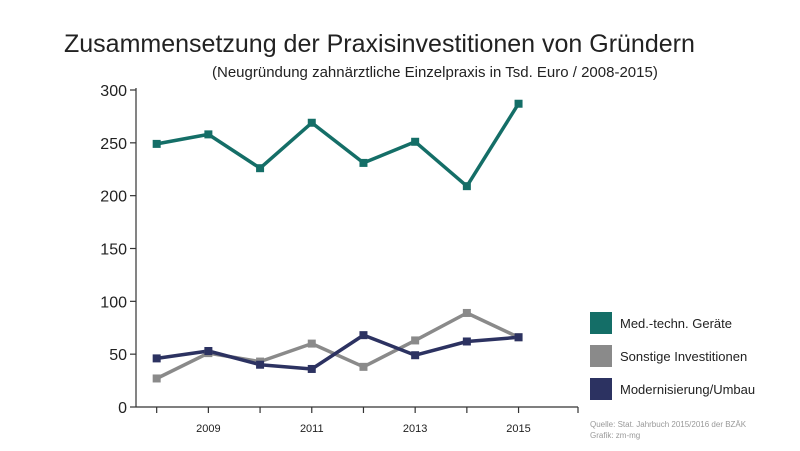 The width and height of the screenshot is (800, 451). What do you see at coordinates (113, 250) in the screenshot?
I see `y-tick-label: 150` at bounding box center [113, 250].